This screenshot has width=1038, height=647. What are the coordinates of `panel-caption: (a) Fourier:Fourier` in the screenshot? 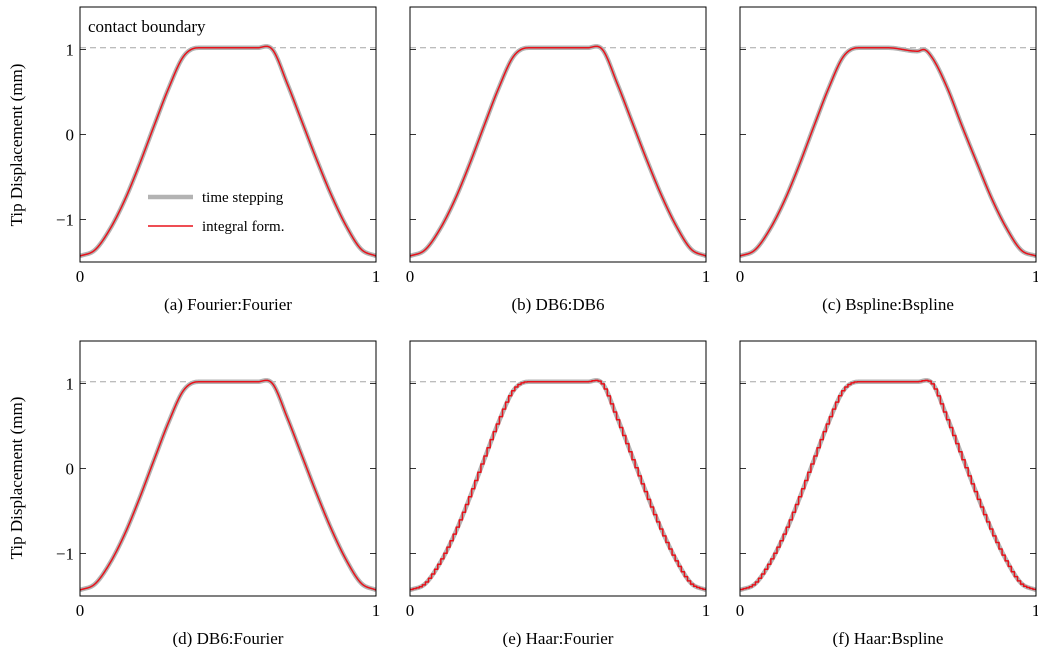 It's located at (228, 304).